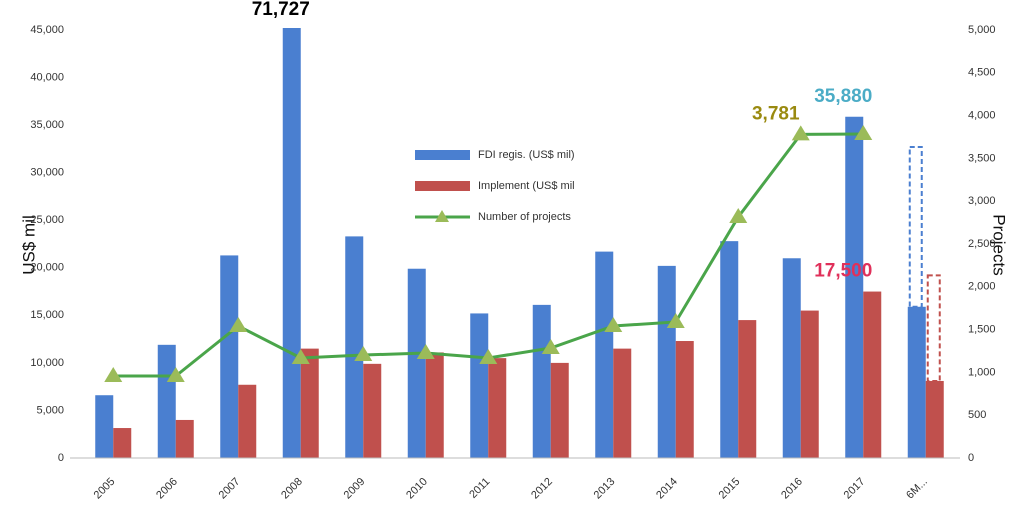  I want to click on y2-tick-label: 500, so click(977, 415).